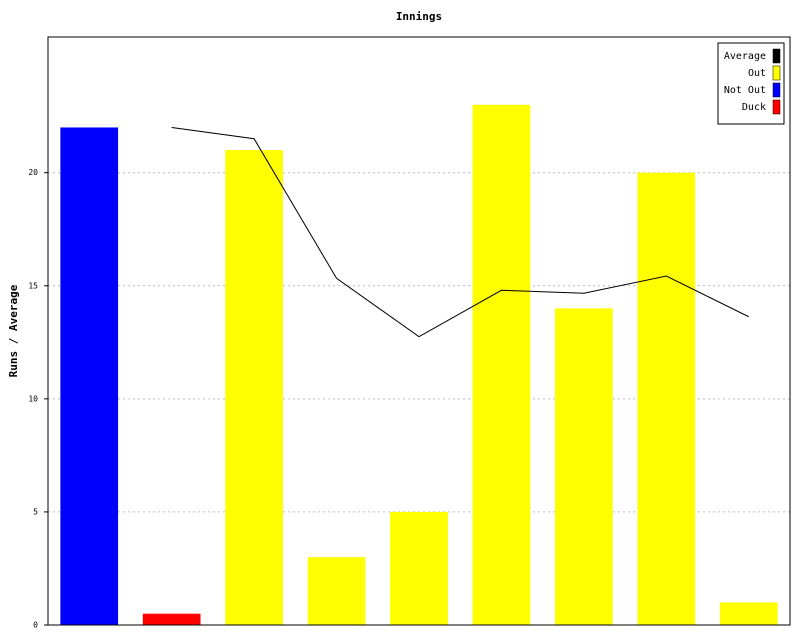 The height and width of the screenshot is (640, 800). What do you see at coordinates (35, 625) in the screenshot?
I see `y-tick-label: 0` at bounding box center [35, 625].